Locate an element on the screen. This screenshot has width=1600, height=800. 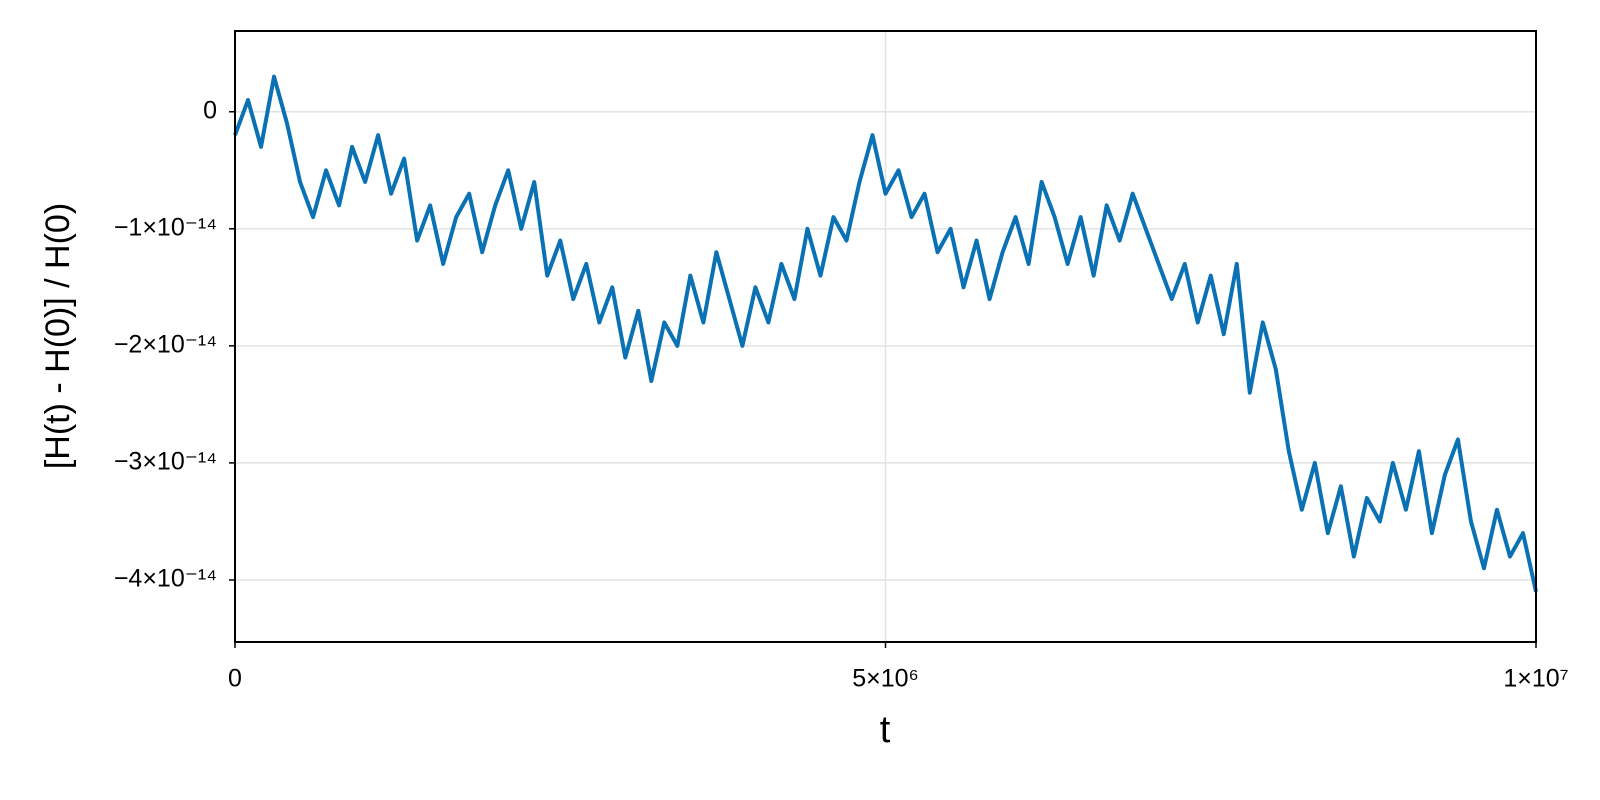
y-tick-label: −4×10⁻¹⁴ is located at coordinates (165, 579).